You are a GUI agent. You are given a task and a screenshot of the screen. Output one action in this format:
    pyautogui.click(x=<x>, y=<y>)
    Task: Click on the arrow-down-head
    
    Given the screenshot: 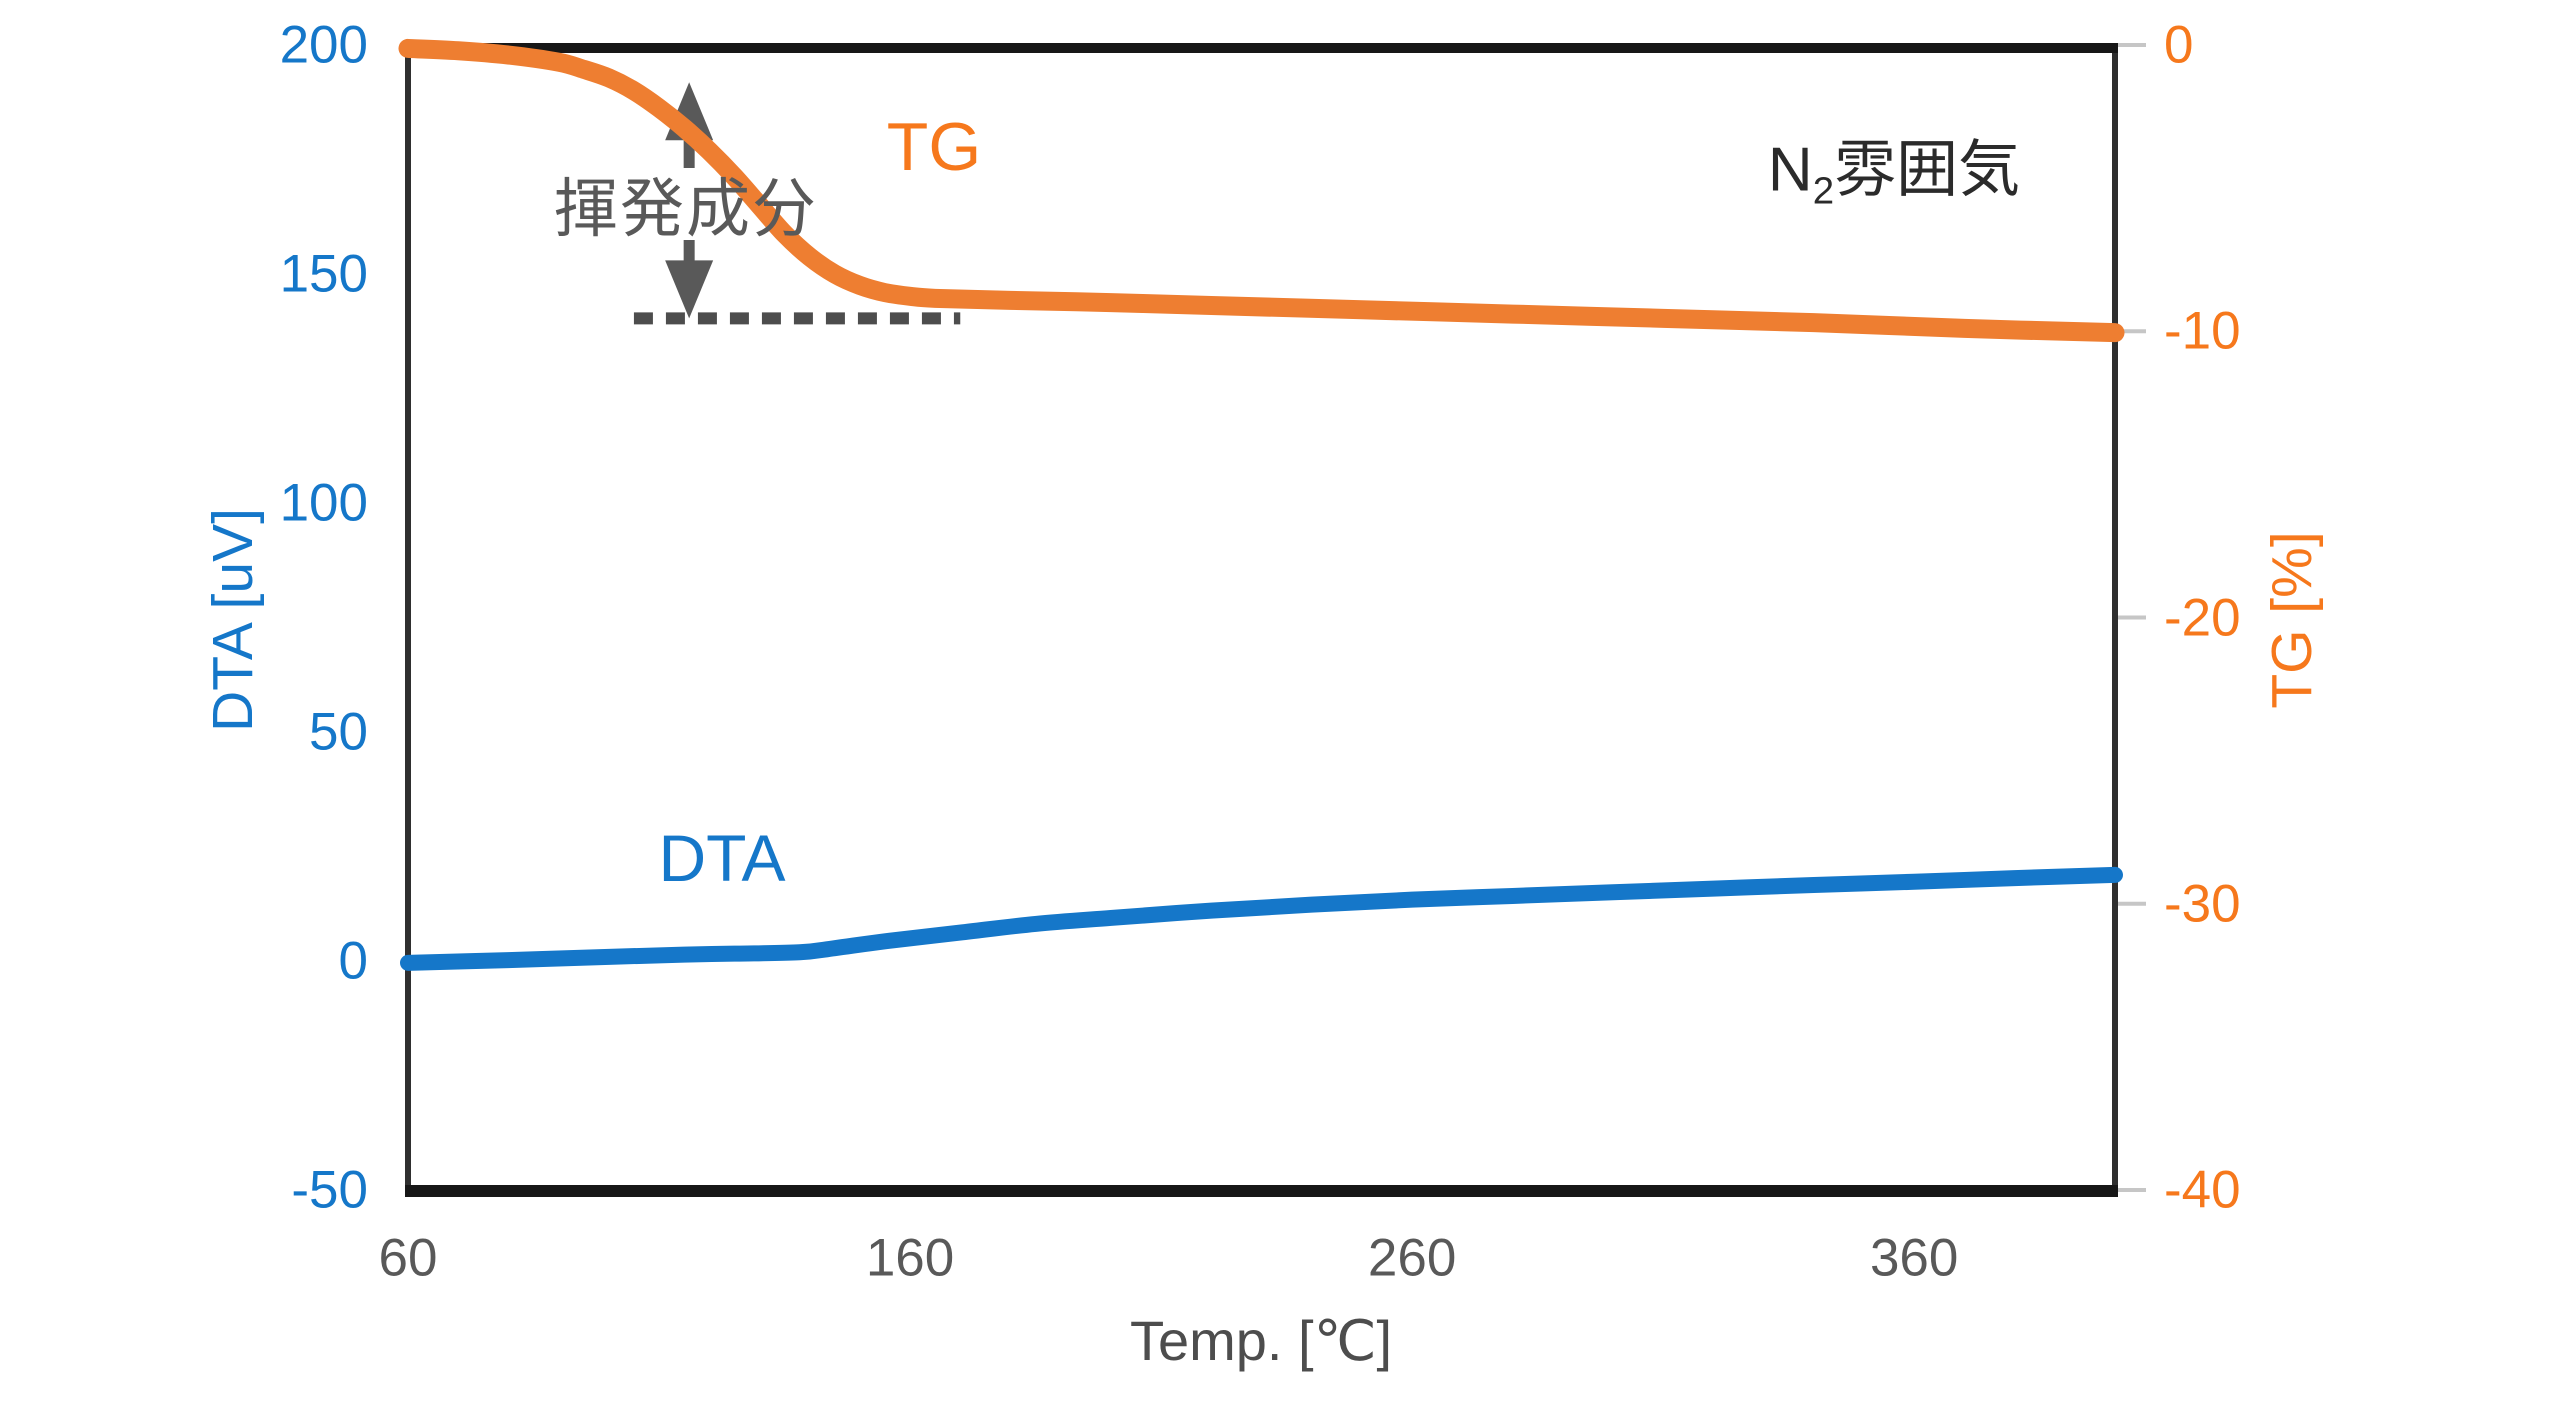 What is the action you would take?
    pyautogui.click(x=689, y=289)
    